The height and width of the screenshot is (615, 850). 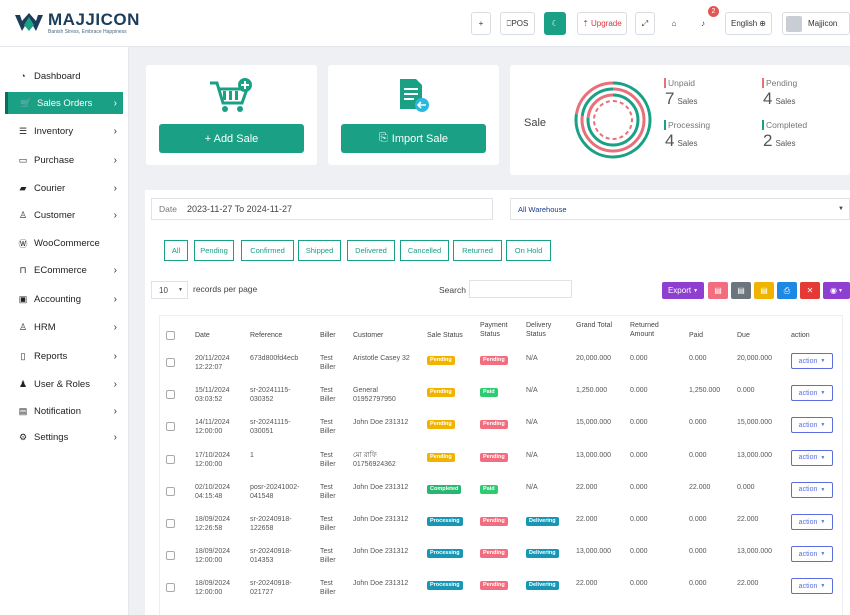 I want to click on status-chip-pending: Pending, so click(x=214, y=250).